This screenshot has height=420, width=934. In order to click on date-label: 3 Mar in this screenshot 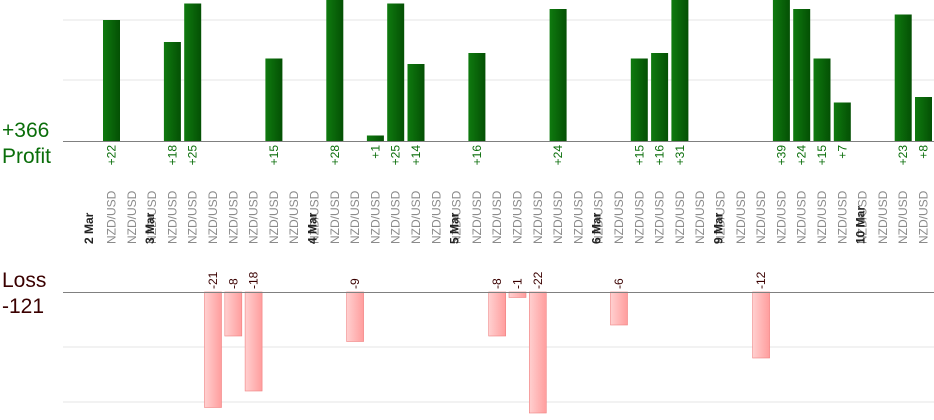, I will do `click(150, 228)`.